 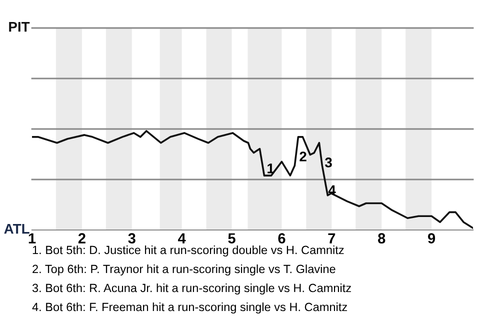 What do you see at coordinates (271, 169) in the screenshot?
I see `annotation: 1` at bounding box center [271, 169].